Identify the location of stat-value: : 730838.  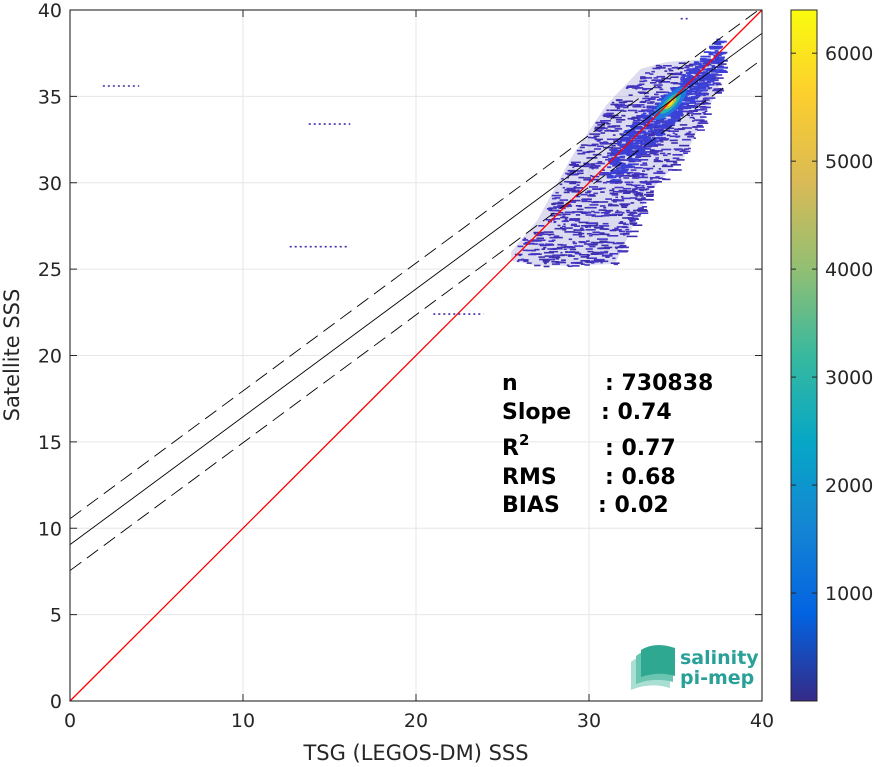
(659, 383).